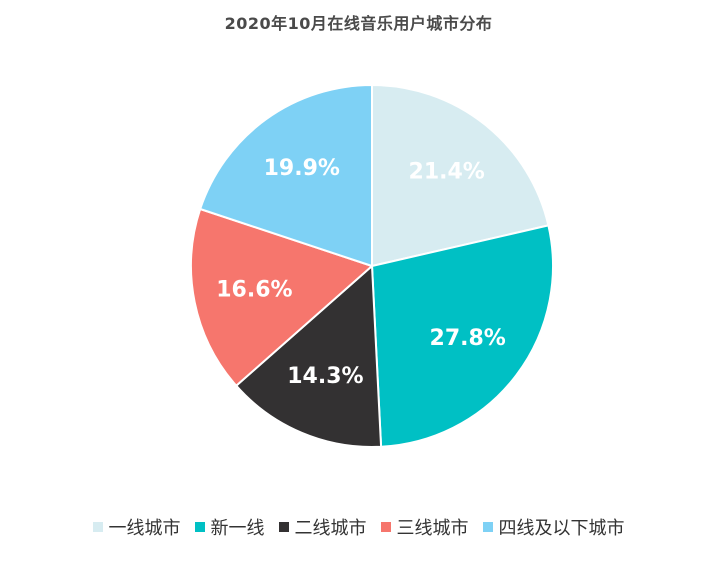  What do you see at coordinates (447, 172) in the screenshot?
I see `slice-value-label-1: 21.4%` at bounding box center [447, 172].